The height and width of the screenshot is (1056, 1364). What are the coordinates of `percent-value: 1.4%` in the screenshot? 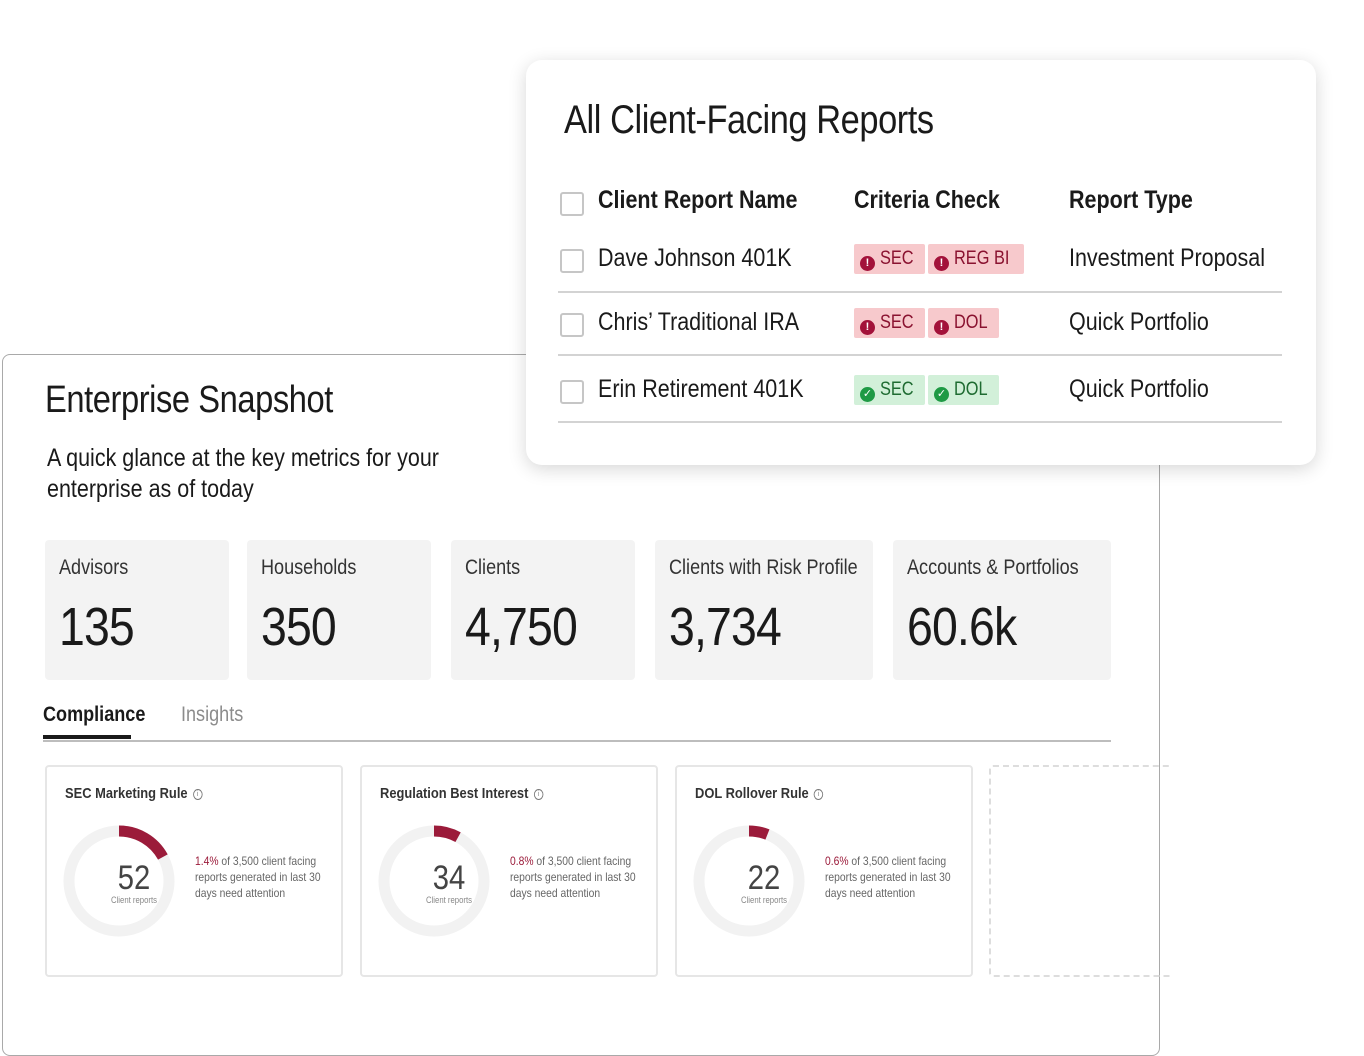 It's located at (207, 861).